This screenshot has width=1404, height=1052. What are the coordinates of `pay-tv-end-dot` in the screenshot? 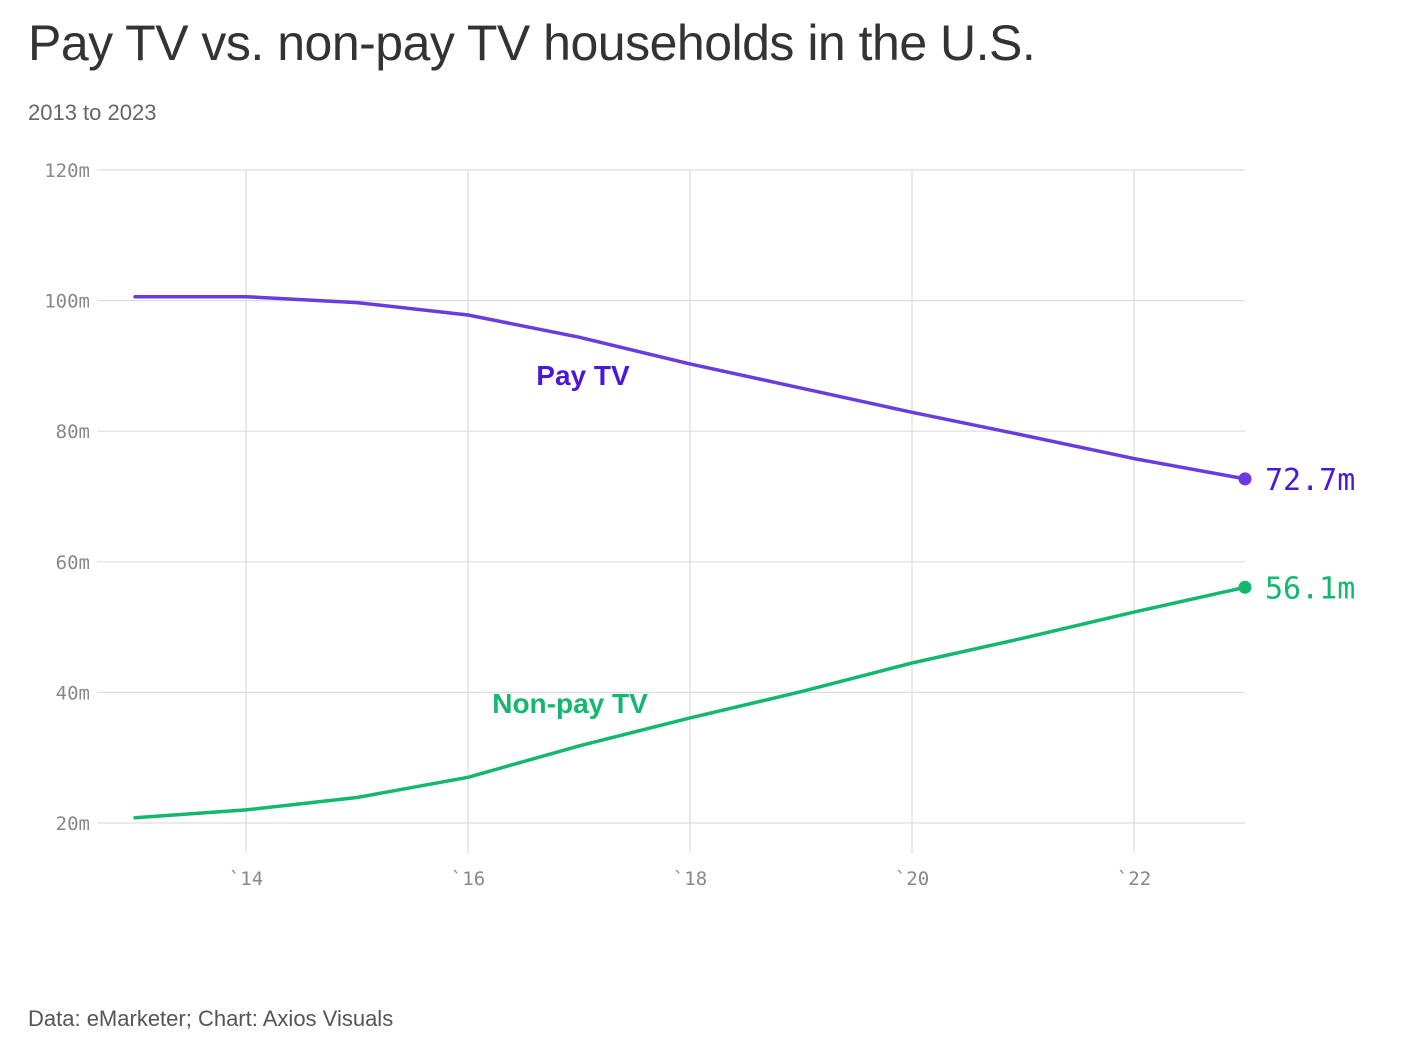 It's located at (1245, 479).